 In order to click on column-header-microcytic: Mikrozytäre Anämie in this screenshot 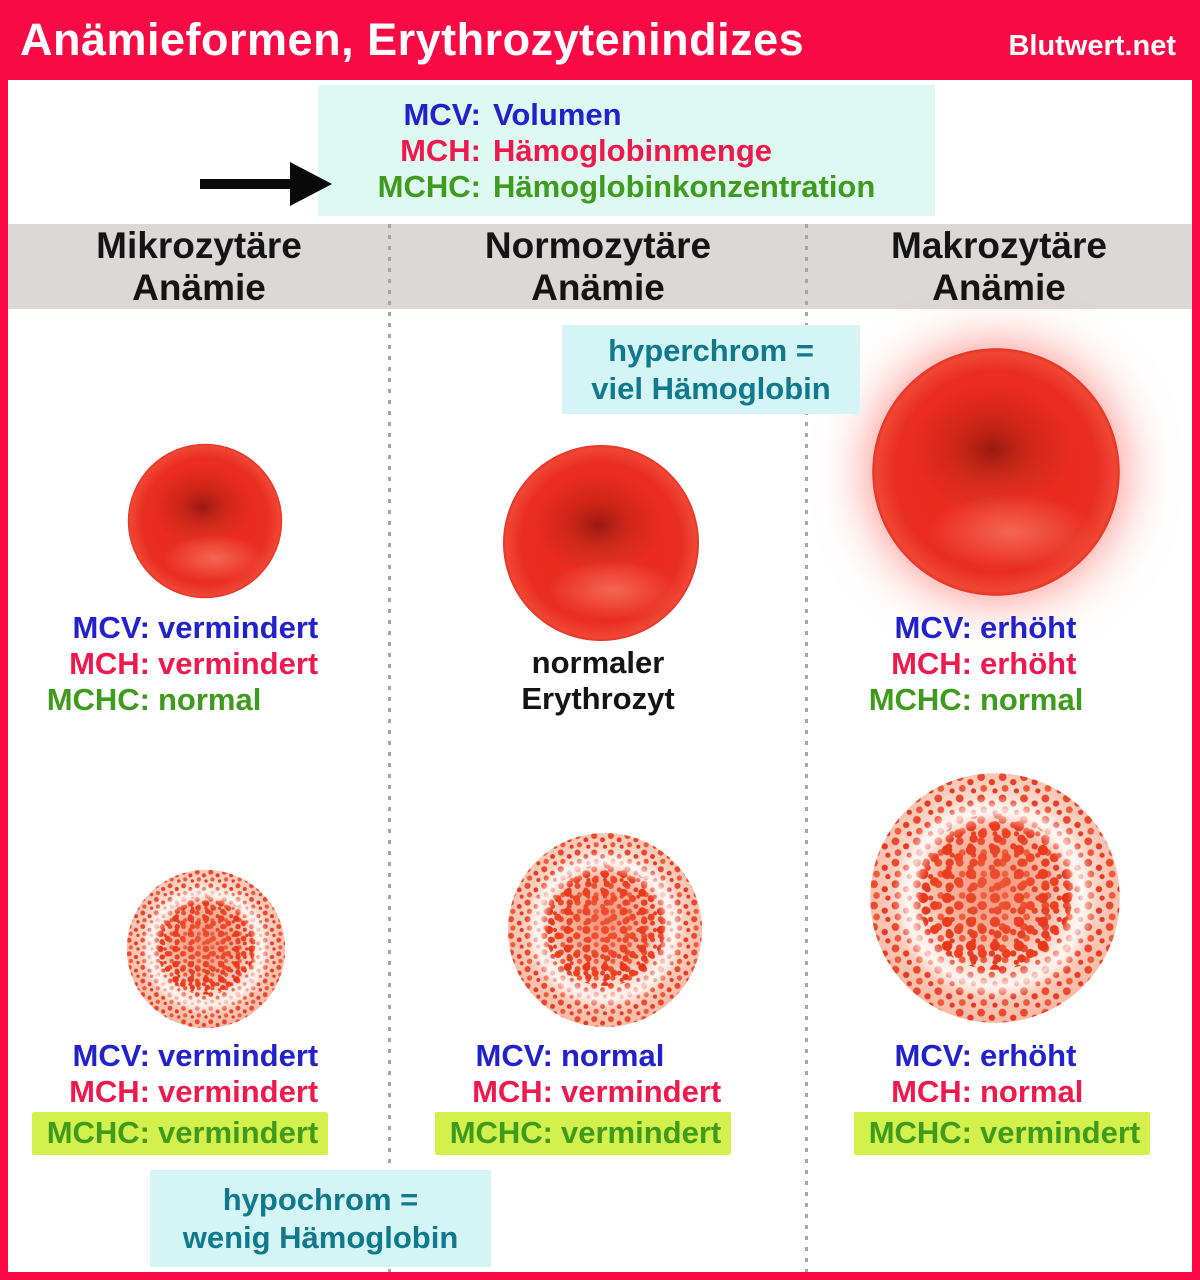, I will do `click(199, 266)`.